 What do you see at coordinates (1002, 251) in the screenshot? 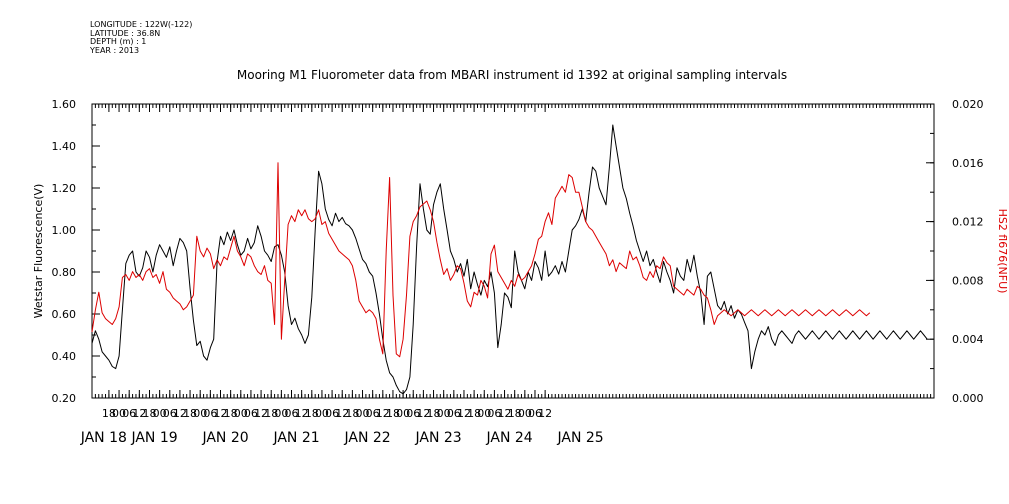
I see `y-axis-right-label: HS2 fl676(NFU)` at bounding box center [1002, 251].